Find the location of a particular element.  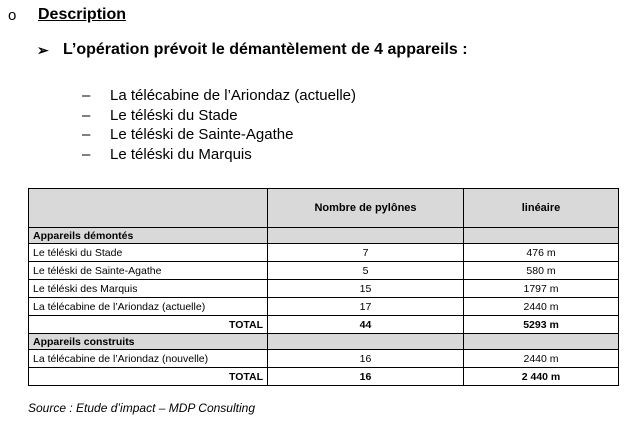

section-title: Description is located at coordinates (82, 14).